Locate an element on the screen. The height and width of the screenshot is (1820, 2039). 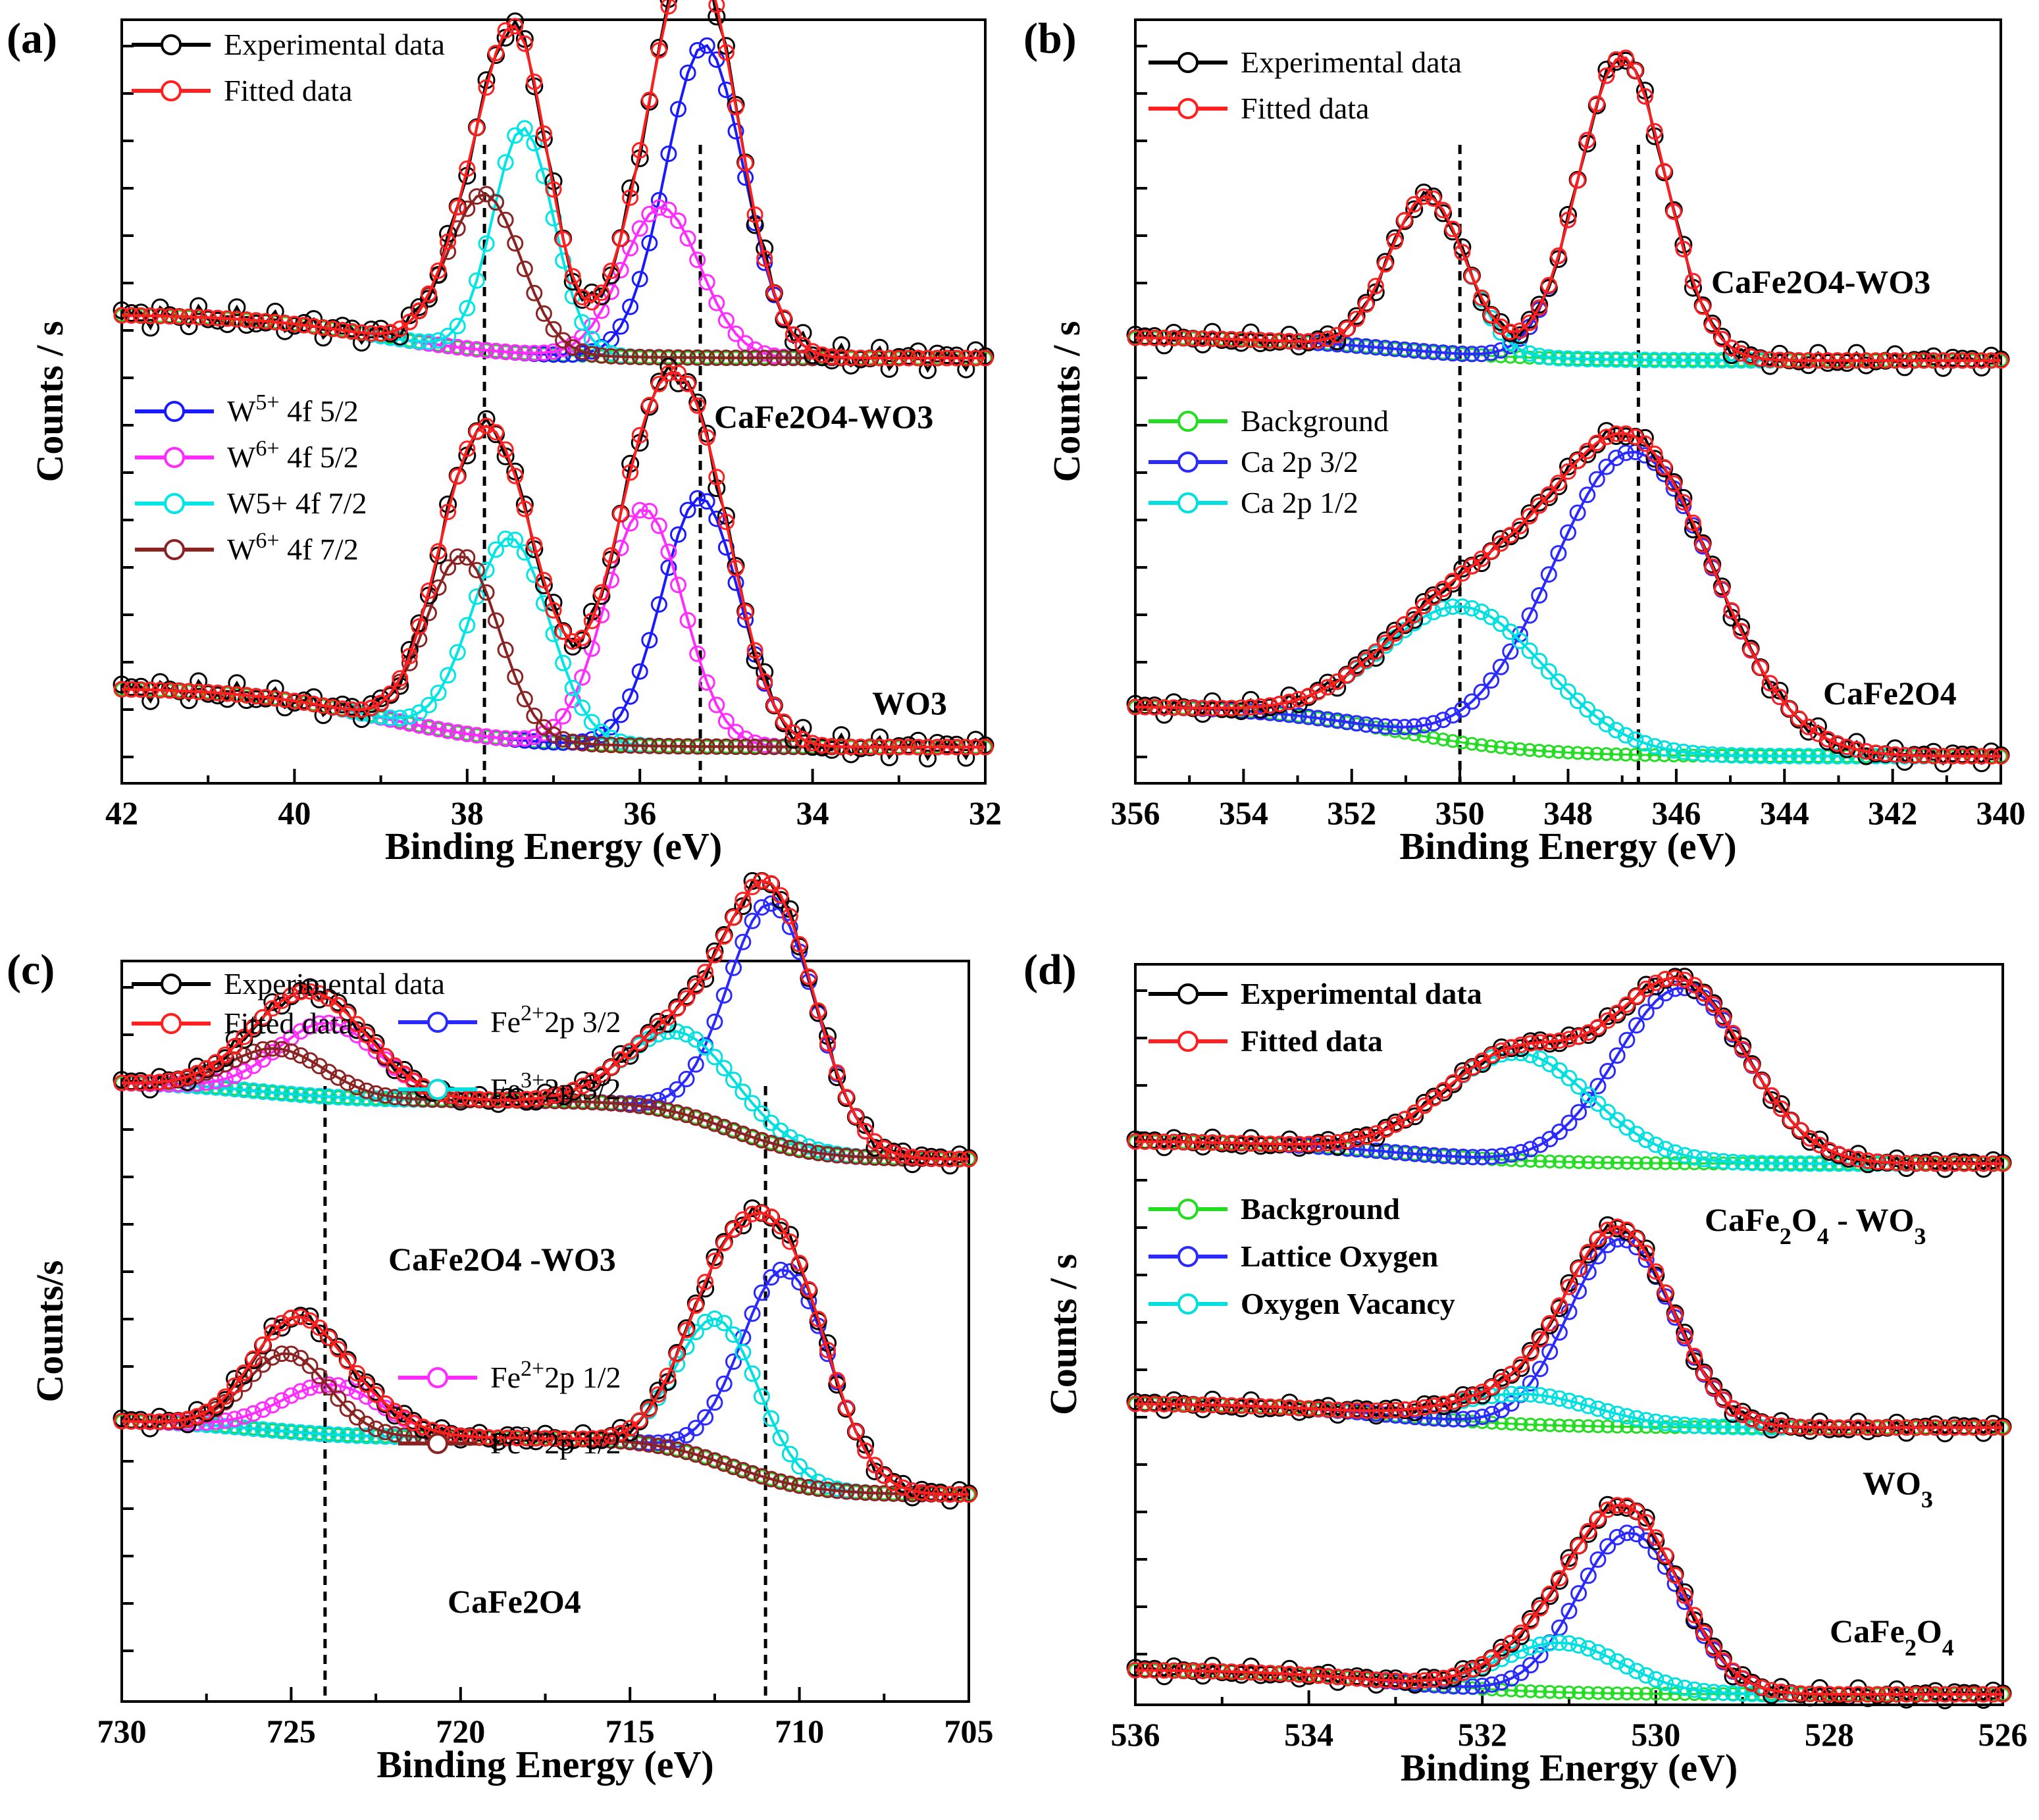
legend-swatch-marker is located at coordinates (171, 984).